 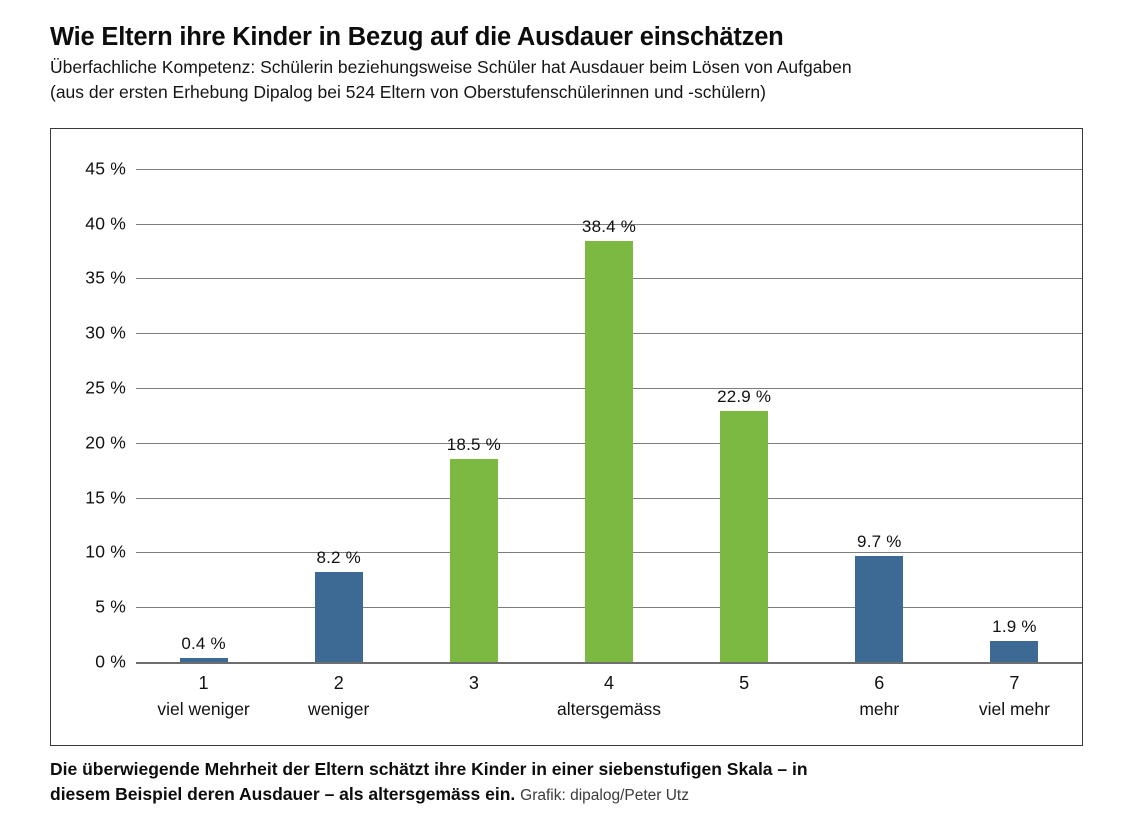 I want to click on x-axis-category-1: 1 viel weniger, so click(x=203, y=696).